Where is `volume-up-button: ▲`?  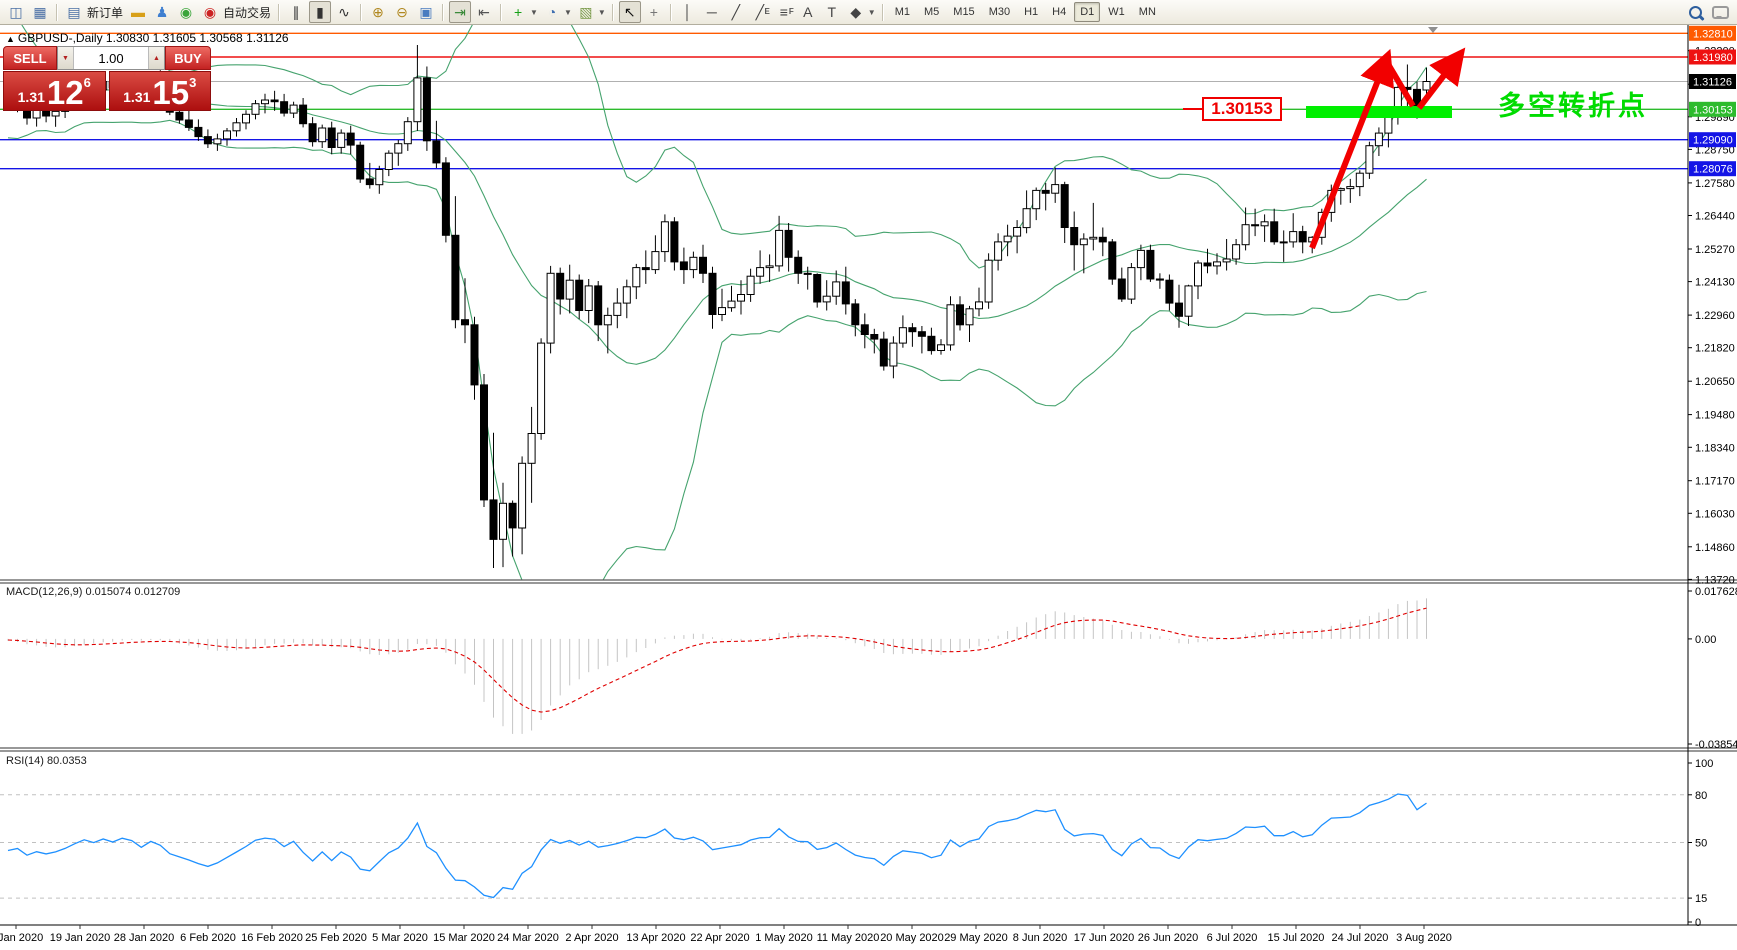 volume-up-button: ▲ is located at coordinates (156, 58).